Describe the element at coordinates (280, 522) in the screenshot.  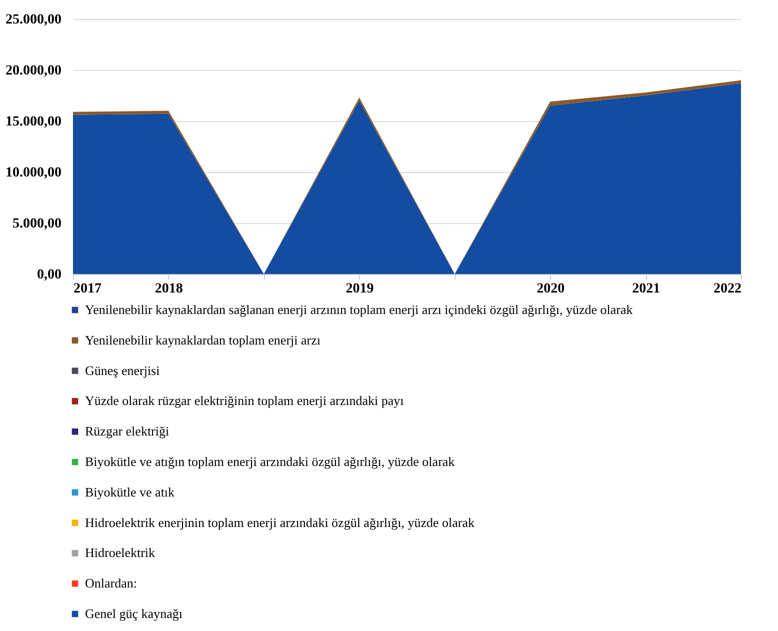
I see `legend-label: Hidroelektrik enerjinin toplam enerji arzındaki özgül ağırlığı, yüzde olarak` at that location.